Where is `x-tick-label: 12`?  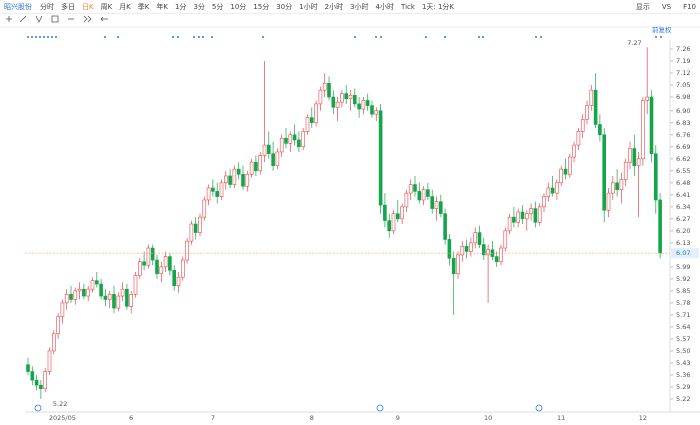 x-tick-label: 12 is located at coordinates (643, 418).